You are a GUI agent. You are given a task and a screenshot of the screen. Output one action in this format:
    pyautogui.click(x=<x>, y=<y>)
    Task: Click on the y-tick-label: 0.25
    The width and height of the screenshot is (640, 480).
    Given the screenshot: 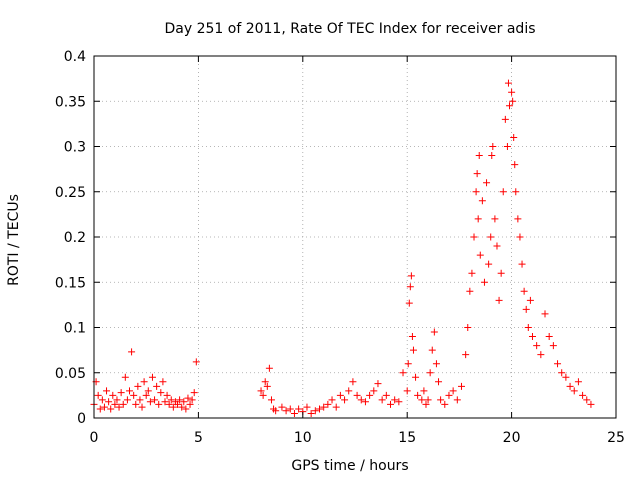 What is the action you would take?
    pyautogui.click(x=70, y=193)
    